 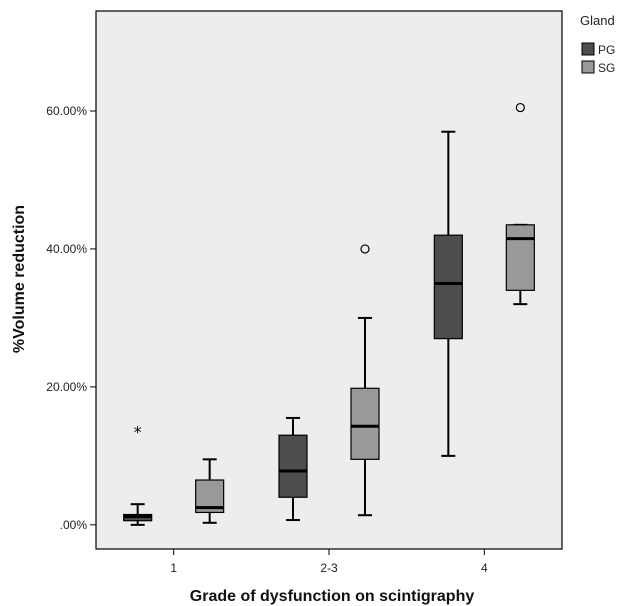 I want to click on x-tick-label: 1, so click(x=173, y=568).